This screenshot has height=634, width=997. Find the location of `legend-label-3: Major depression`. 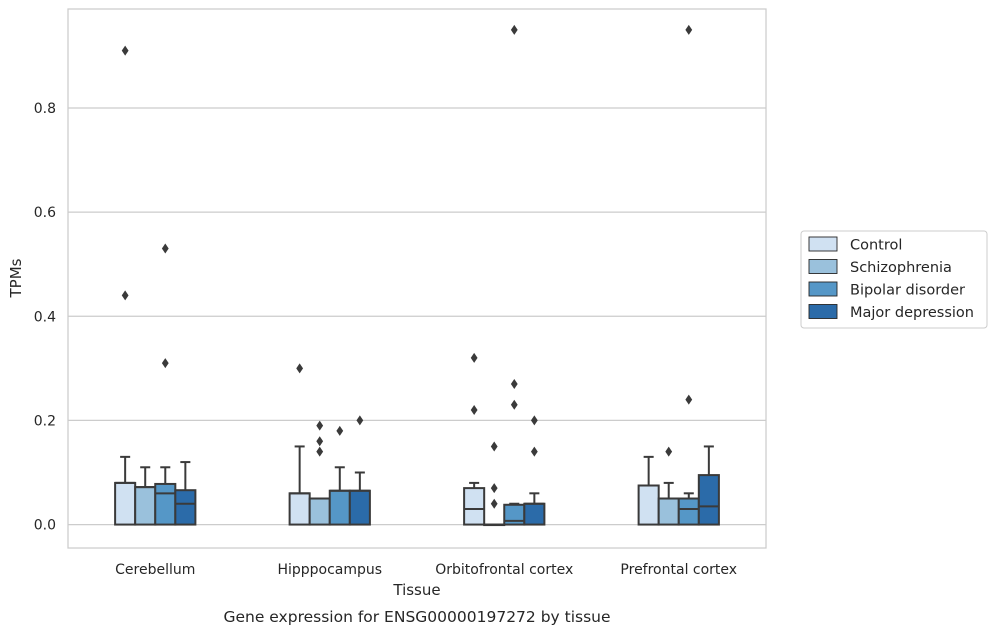

legend-label-3: Major depression is located at coordinates (912, 313).